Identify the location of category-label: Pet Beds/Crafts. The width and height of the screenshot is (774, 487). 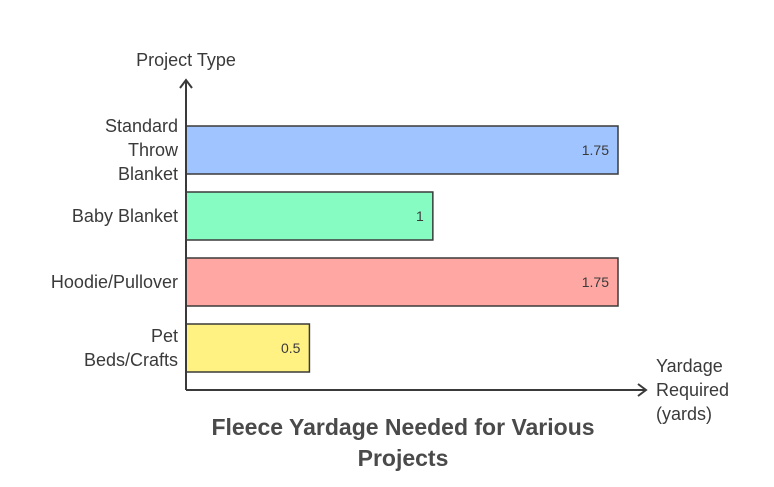
(131, 348).